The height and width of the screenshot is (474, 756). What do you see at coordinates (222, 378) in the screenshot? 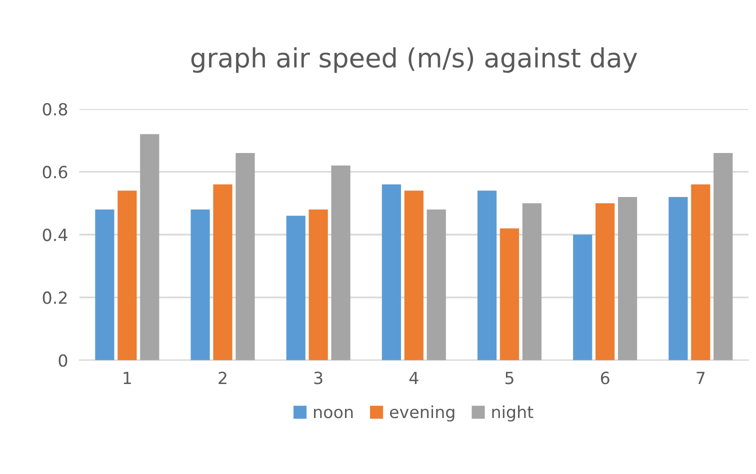
I see `x-tick-label: 2` at bounding box center [222, 378].